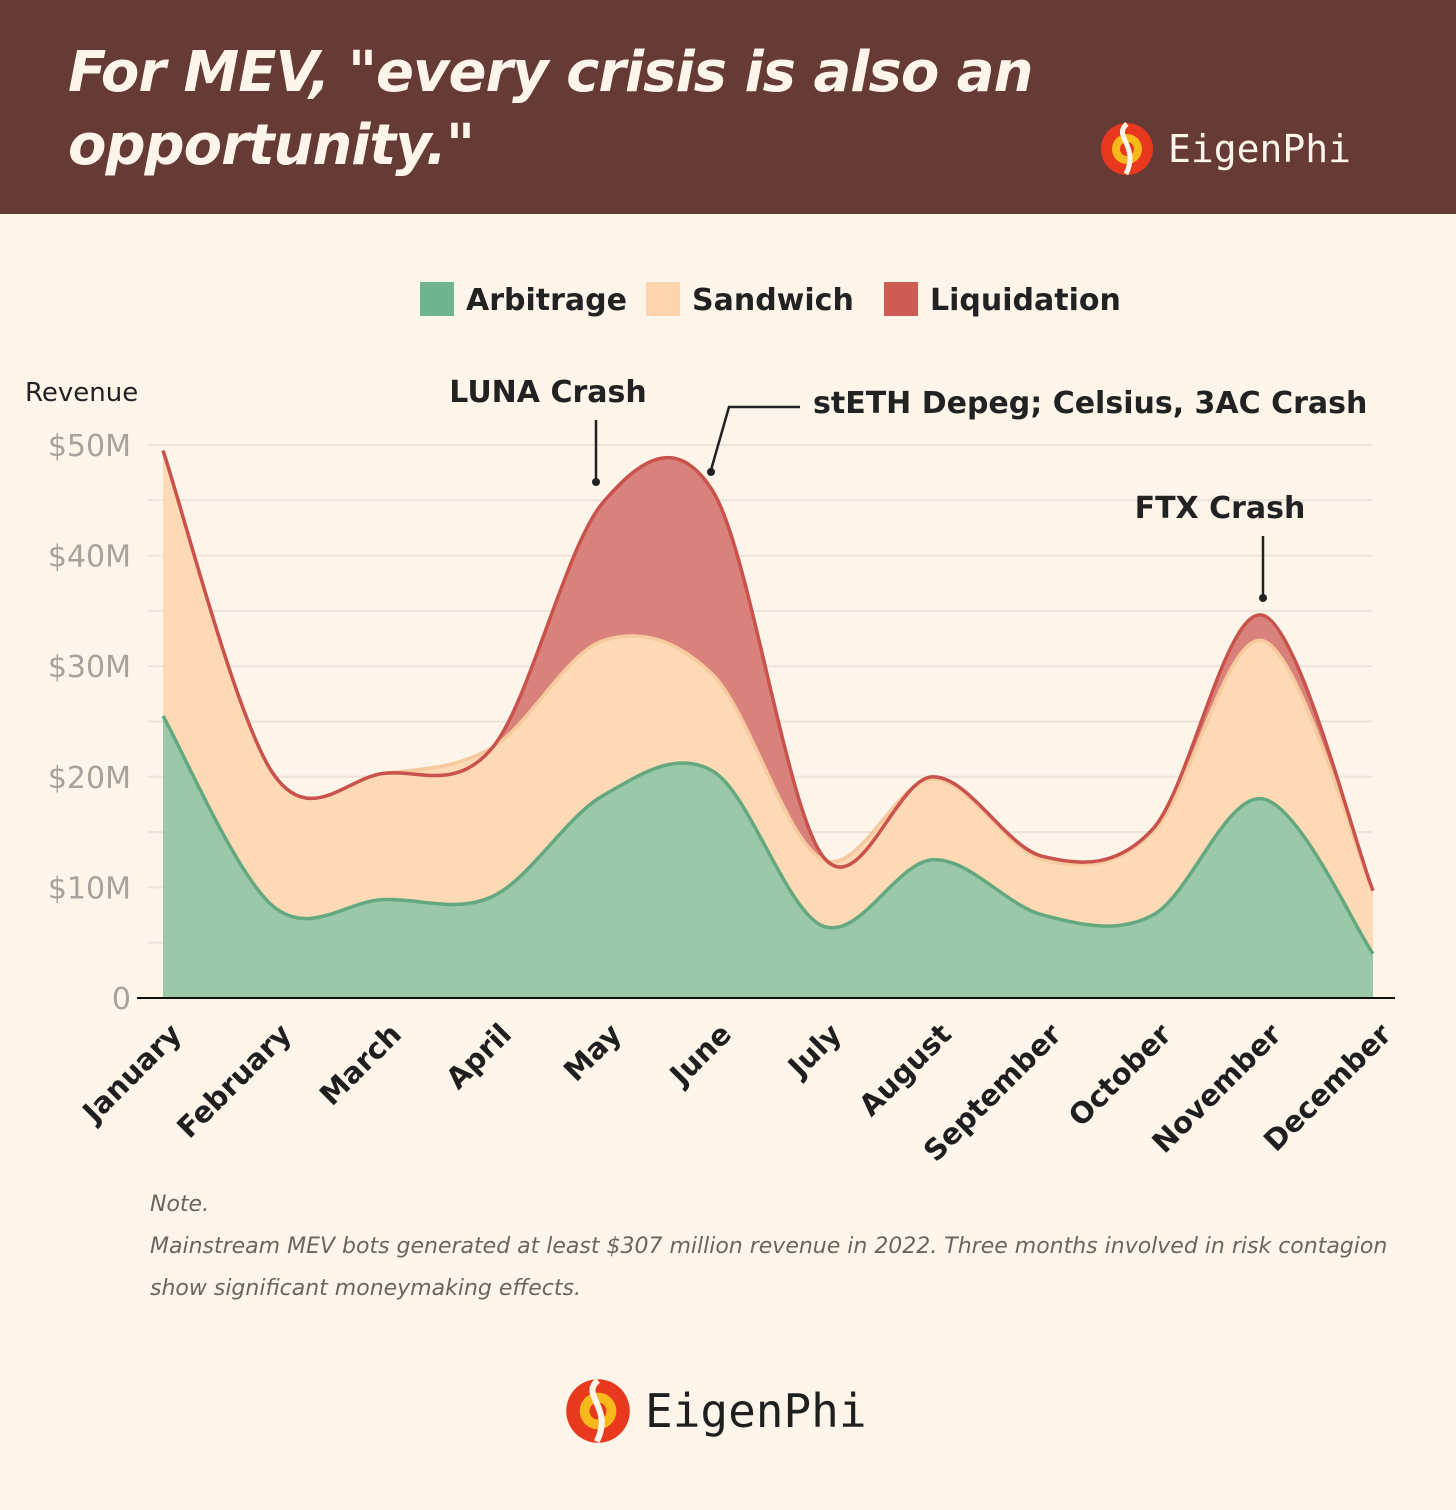  I want to click on chart-legend: Arbitrage Sandwich Liquidation, so click(770, 300).